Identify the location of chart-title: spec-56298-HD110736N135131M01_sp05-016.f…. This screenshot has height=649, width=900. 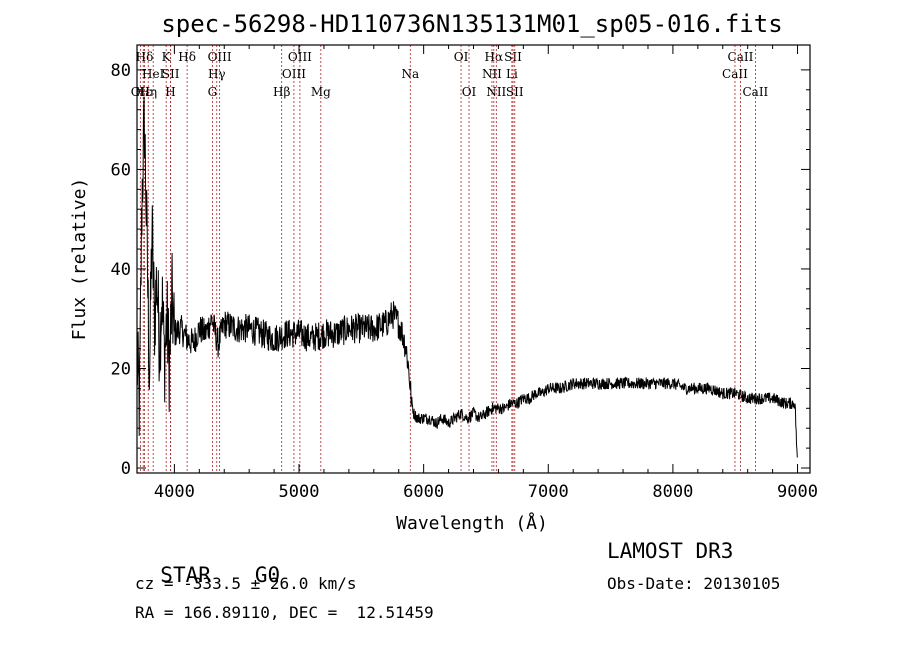
(471, 24).